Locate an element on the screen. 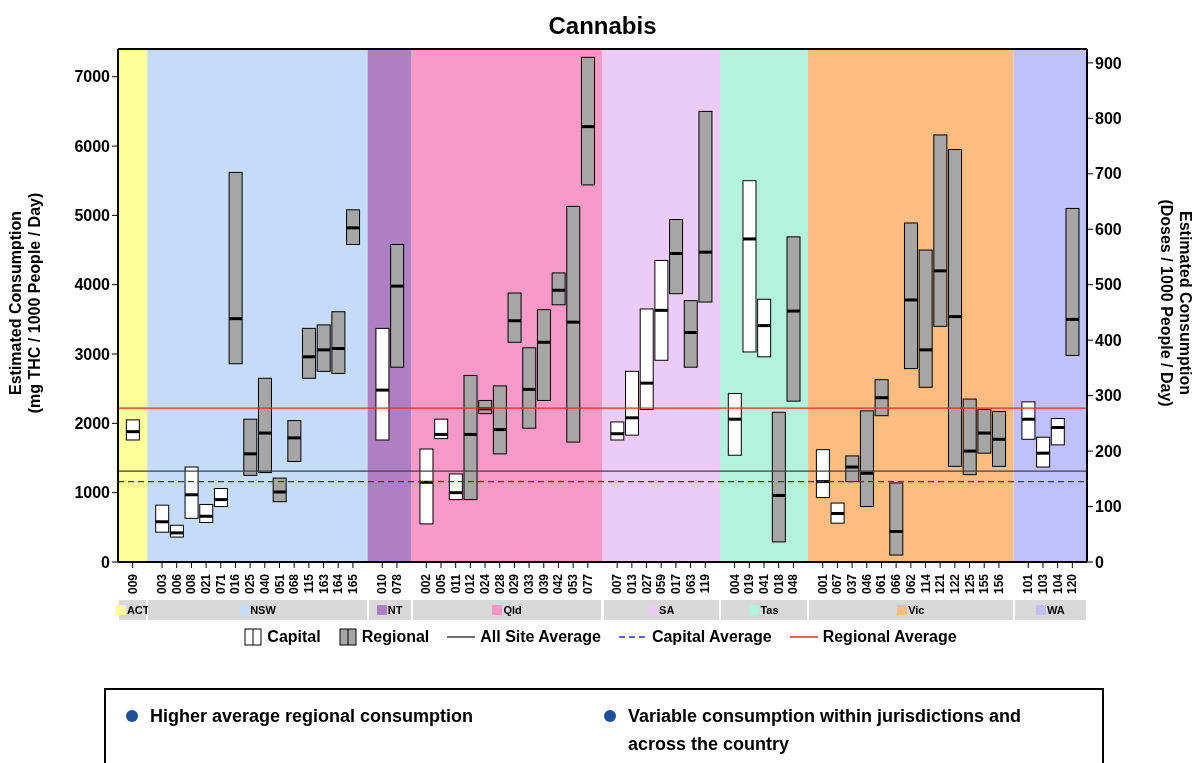  y2-tick-label: 400 is located at coordinates (1108, 340).